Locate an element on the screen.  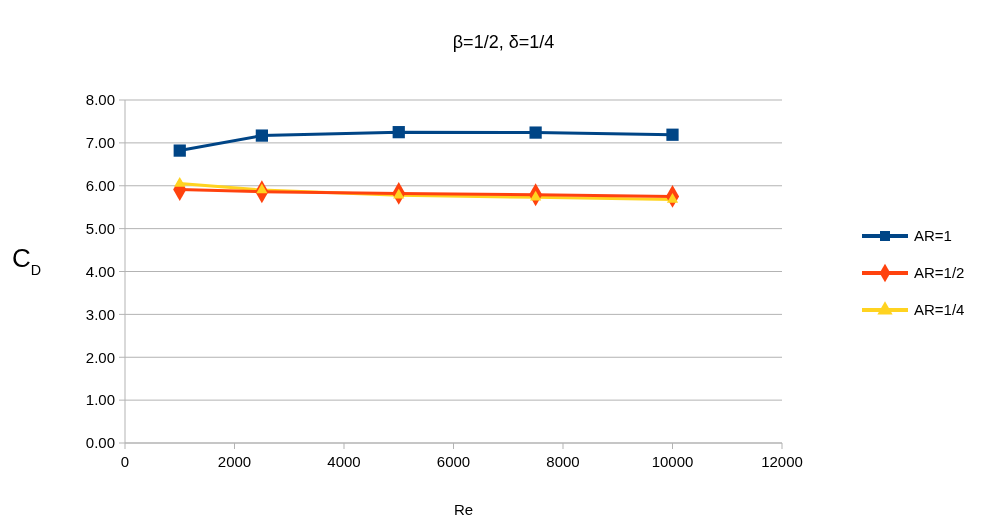
y-tick-label: 7.00 is located at coordinates (100, 143).